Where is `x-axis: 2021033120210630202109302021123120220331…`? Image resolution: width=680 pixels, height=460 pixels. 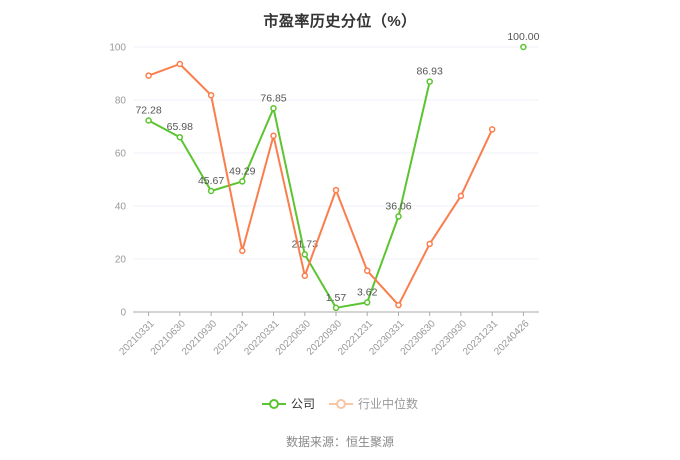
x-axis: 2021033120210630202109302021123120220331… is located at coordinates (328, 334).